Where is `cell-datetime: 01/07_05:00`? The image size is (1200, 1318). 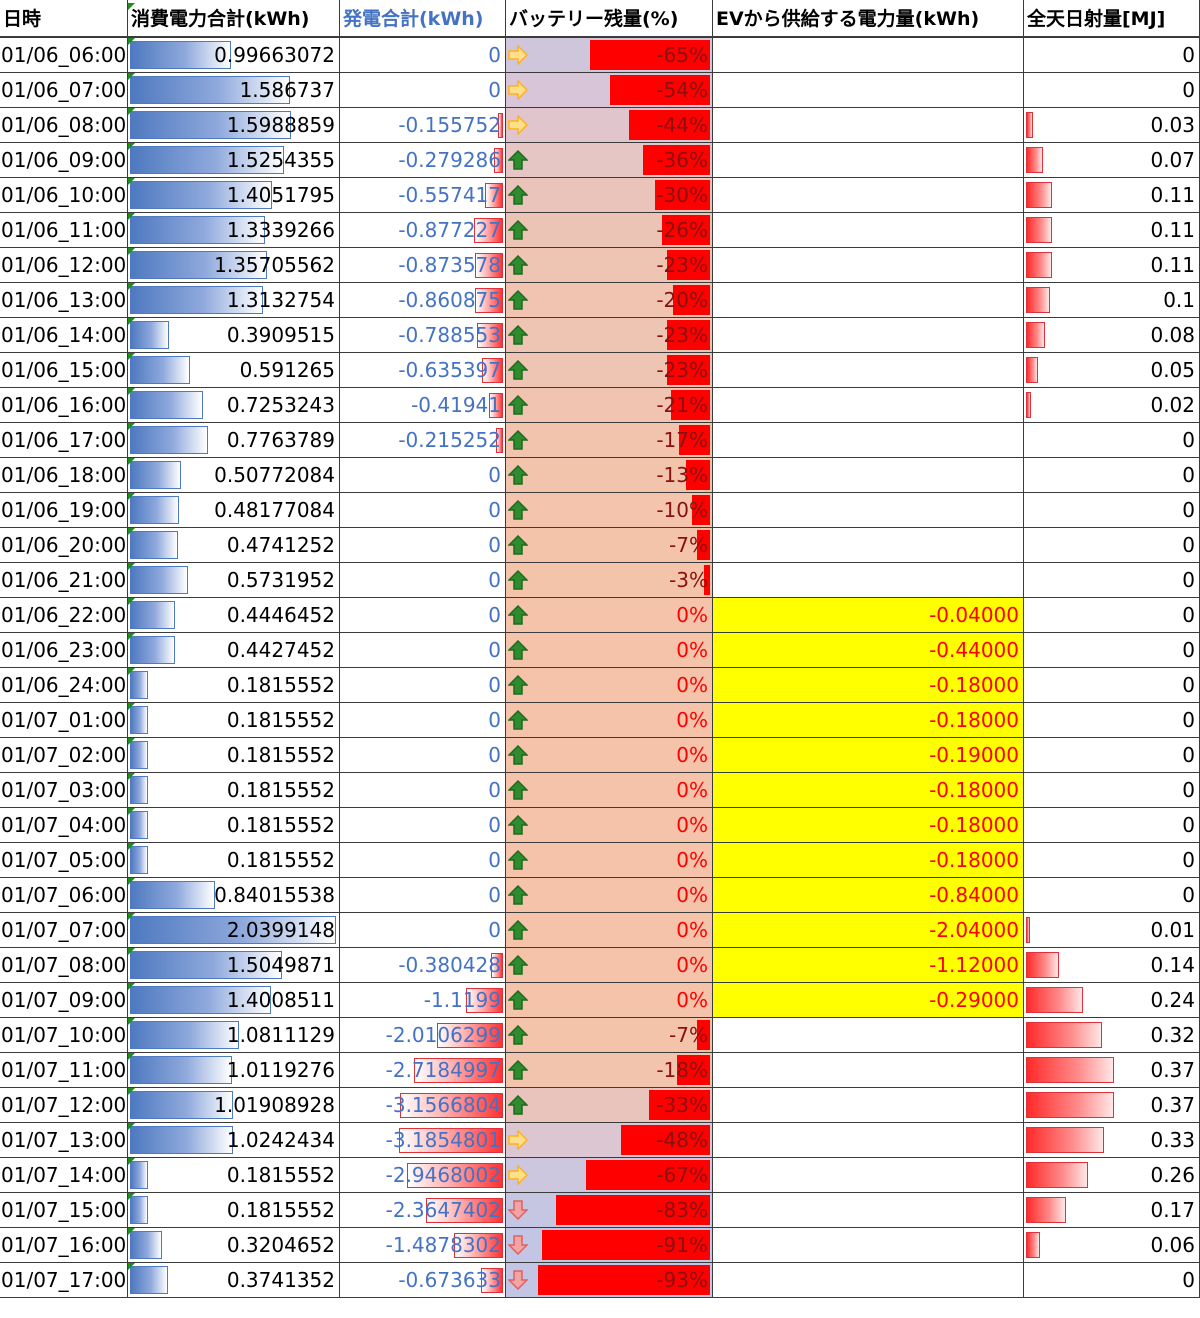
cell-datetime: 01/07_05:00 is located at coordinates (64, 860).